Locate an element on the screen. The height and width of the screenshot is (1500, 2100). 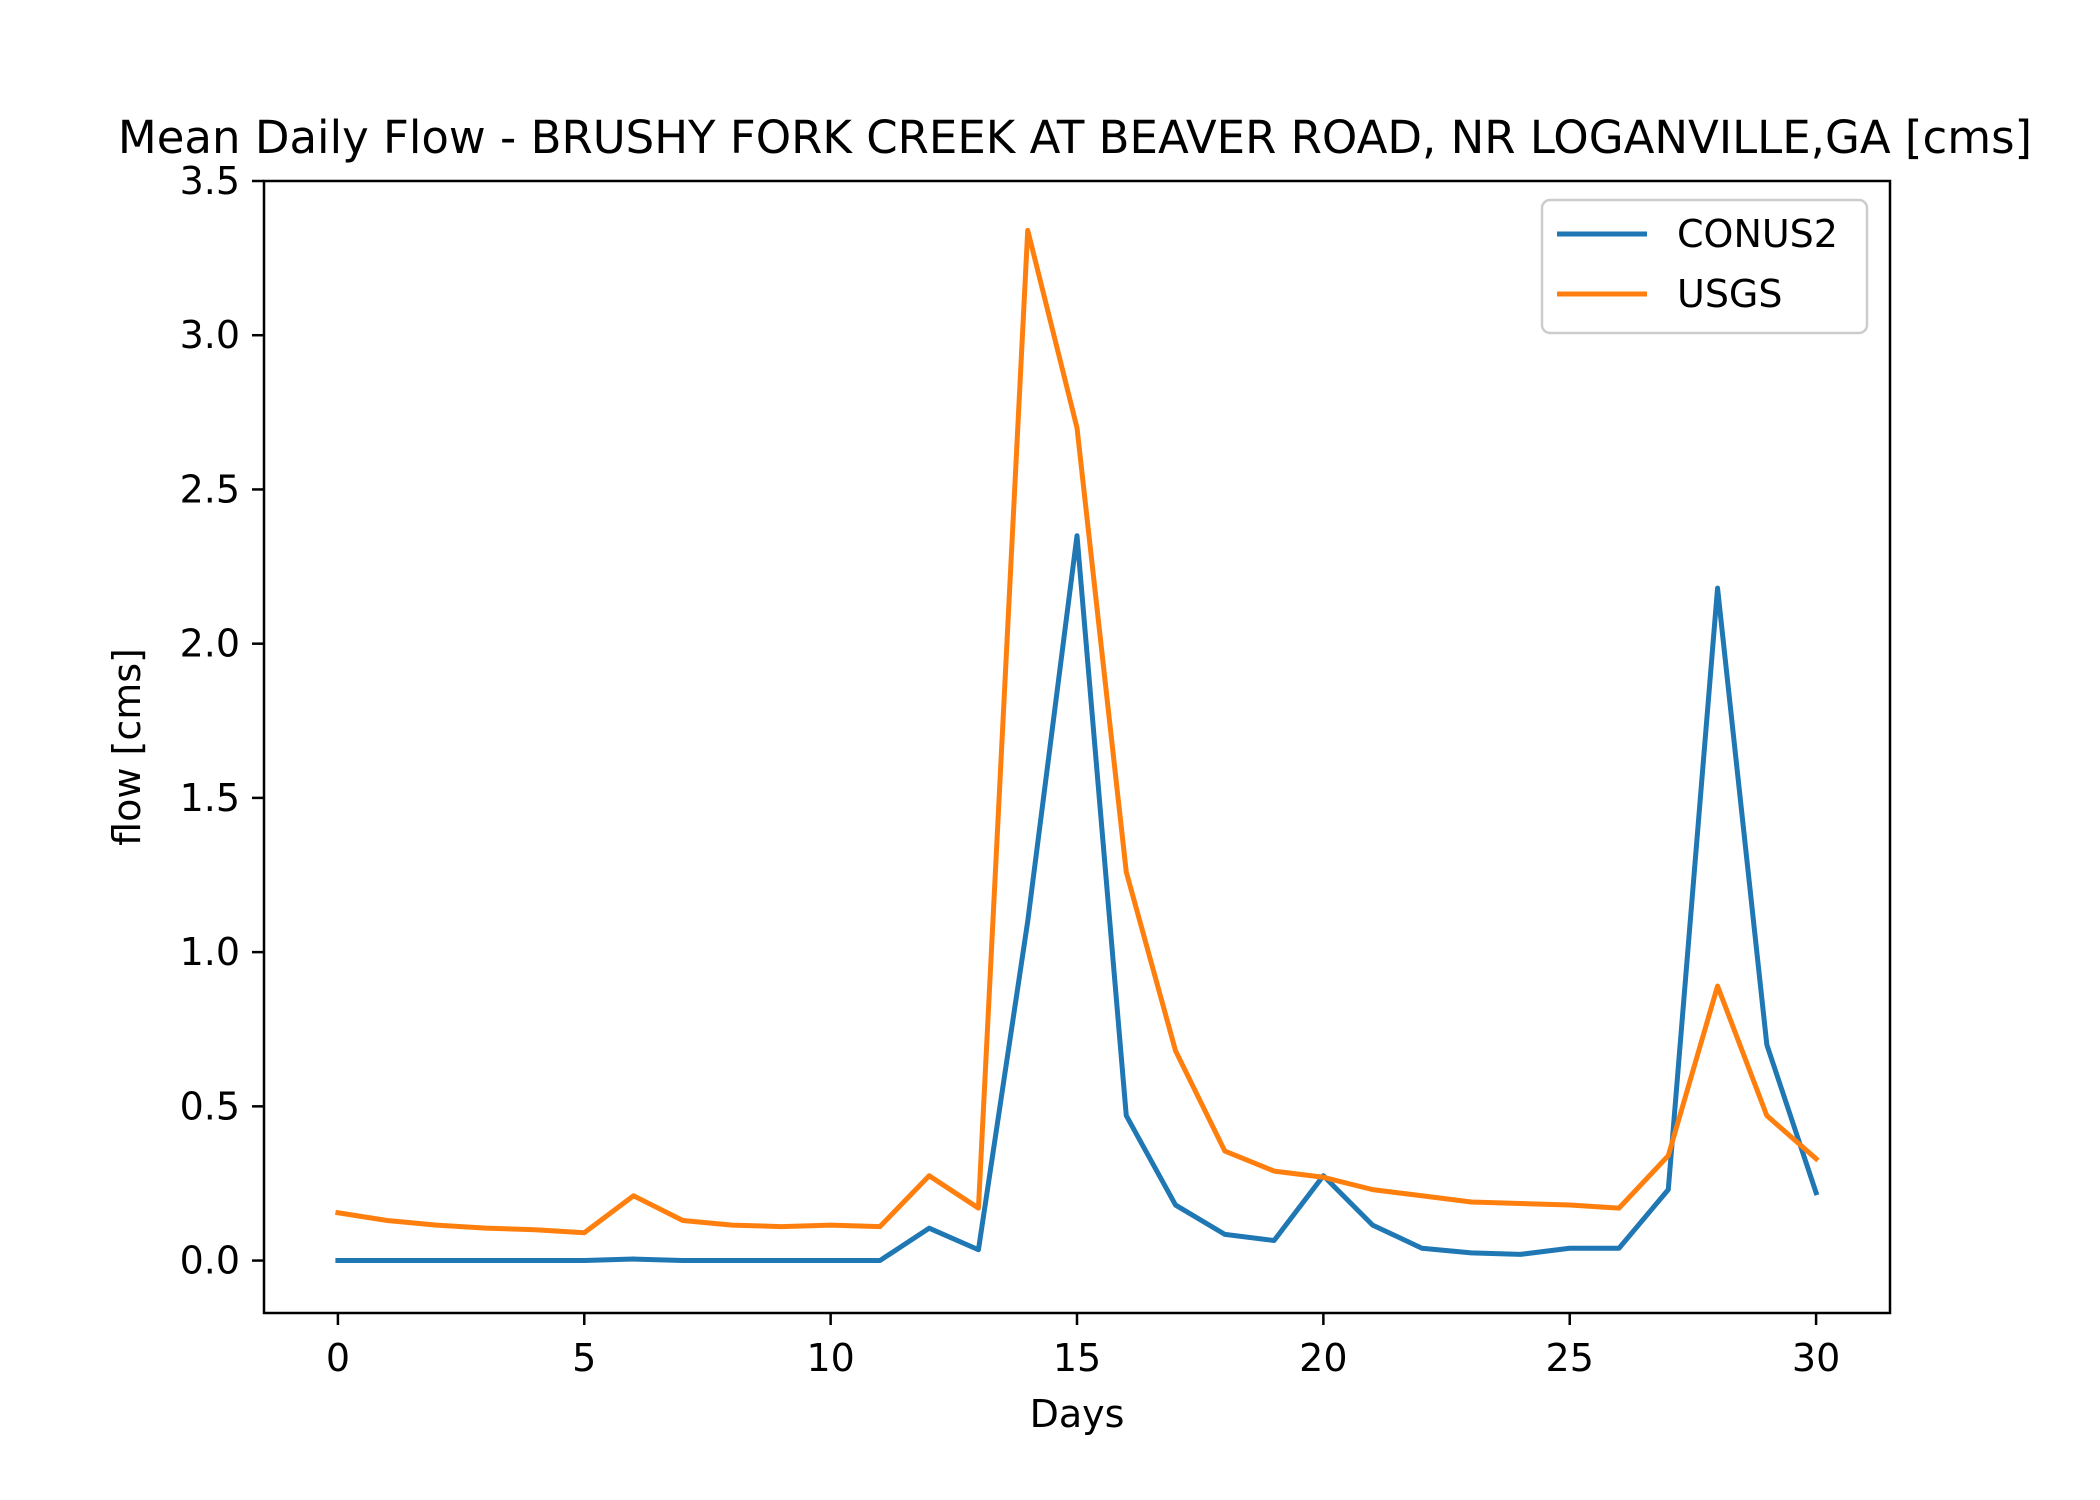
x-tick-label: 5 is located at coordinates (584, 1358).